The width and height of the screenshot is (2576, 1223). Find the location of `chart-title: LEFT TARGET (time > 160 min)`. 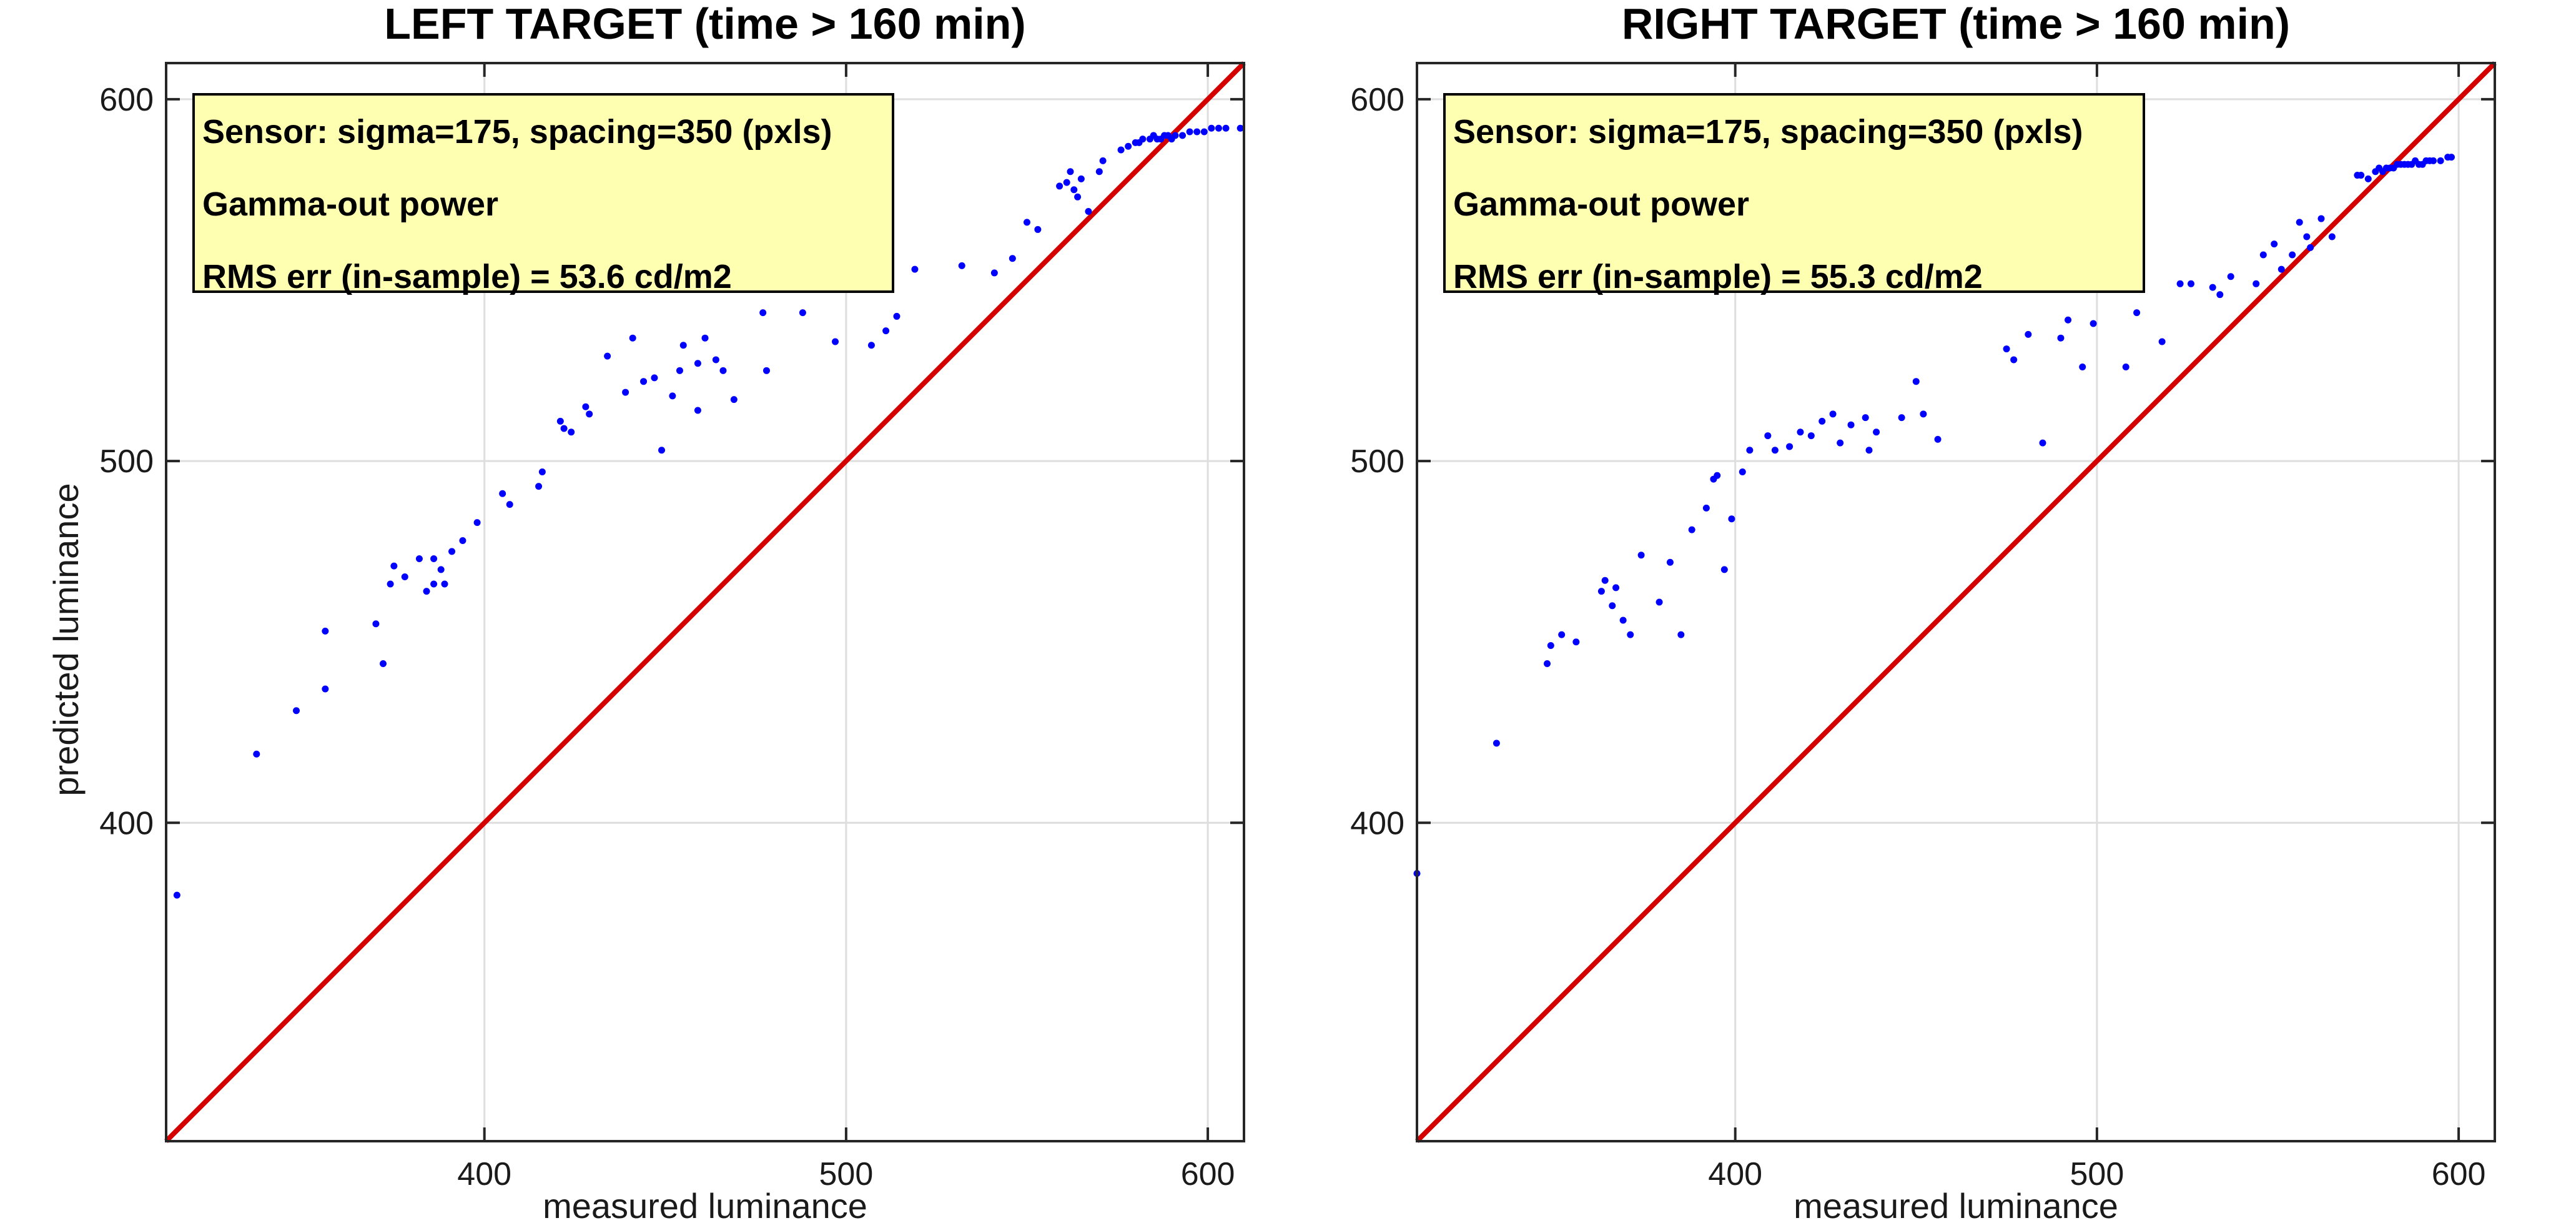

chart-title: LEFT TARGET (time > 160 min) is located at coordinates (705, 24).